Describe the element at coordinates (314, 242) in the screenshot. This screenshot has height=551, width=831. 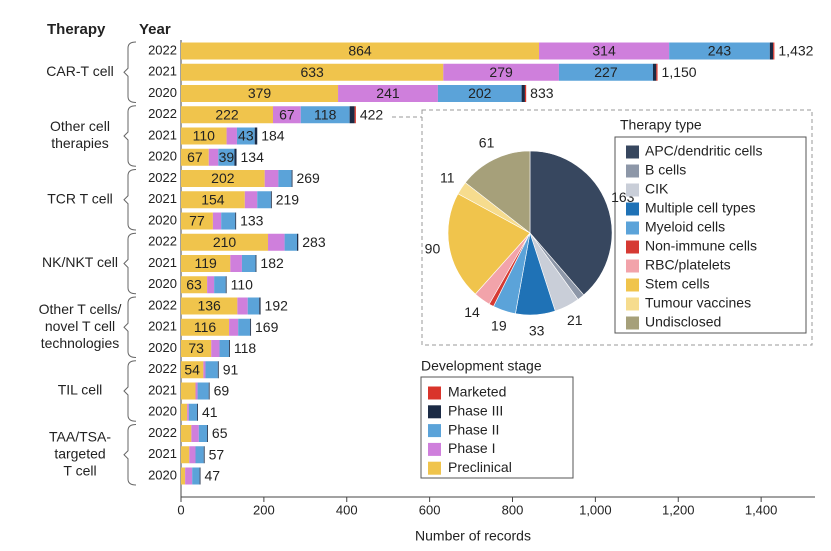
I see `total-label: 283` at that location.